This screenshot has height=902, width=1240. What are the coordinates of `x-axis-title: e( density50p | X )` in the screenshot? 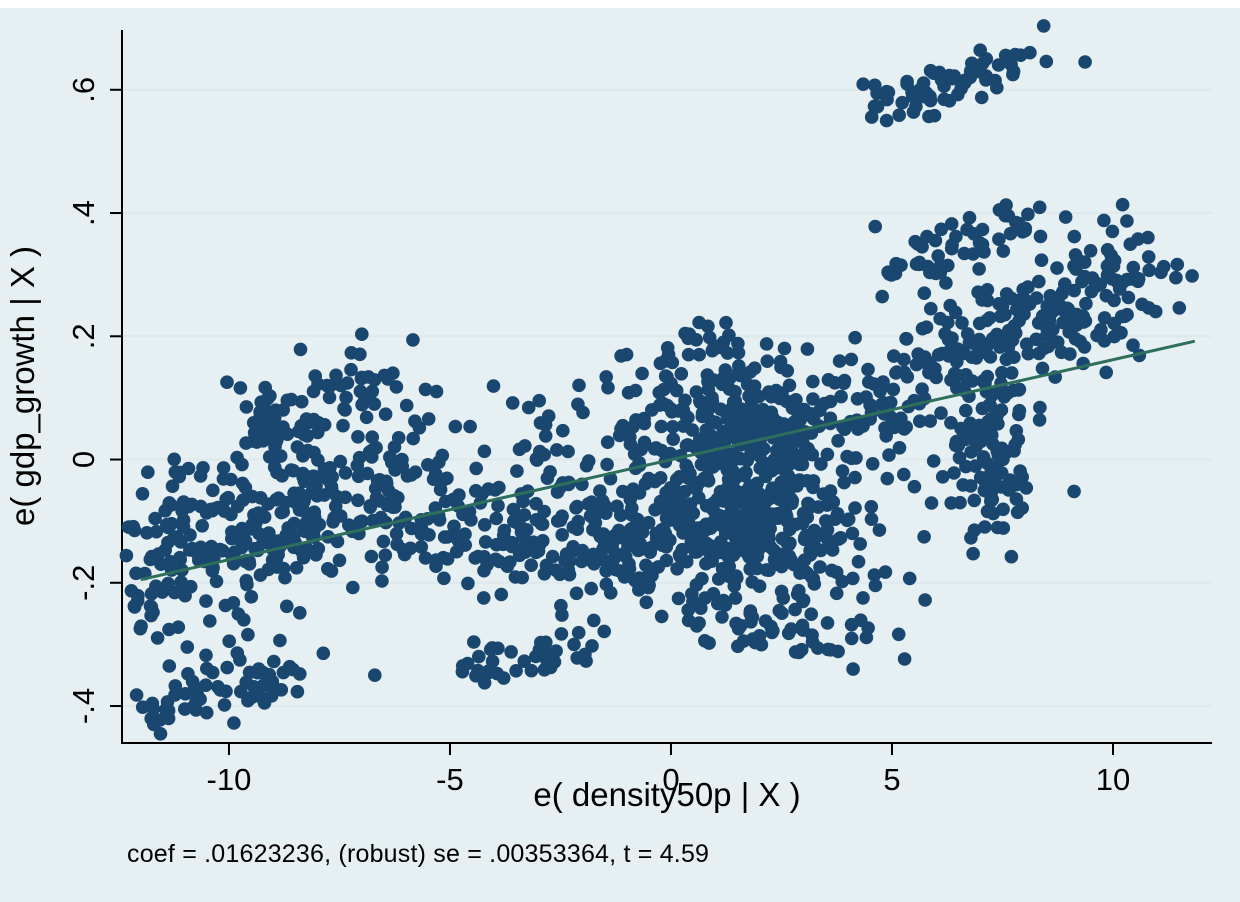 It's located at (666, 794).